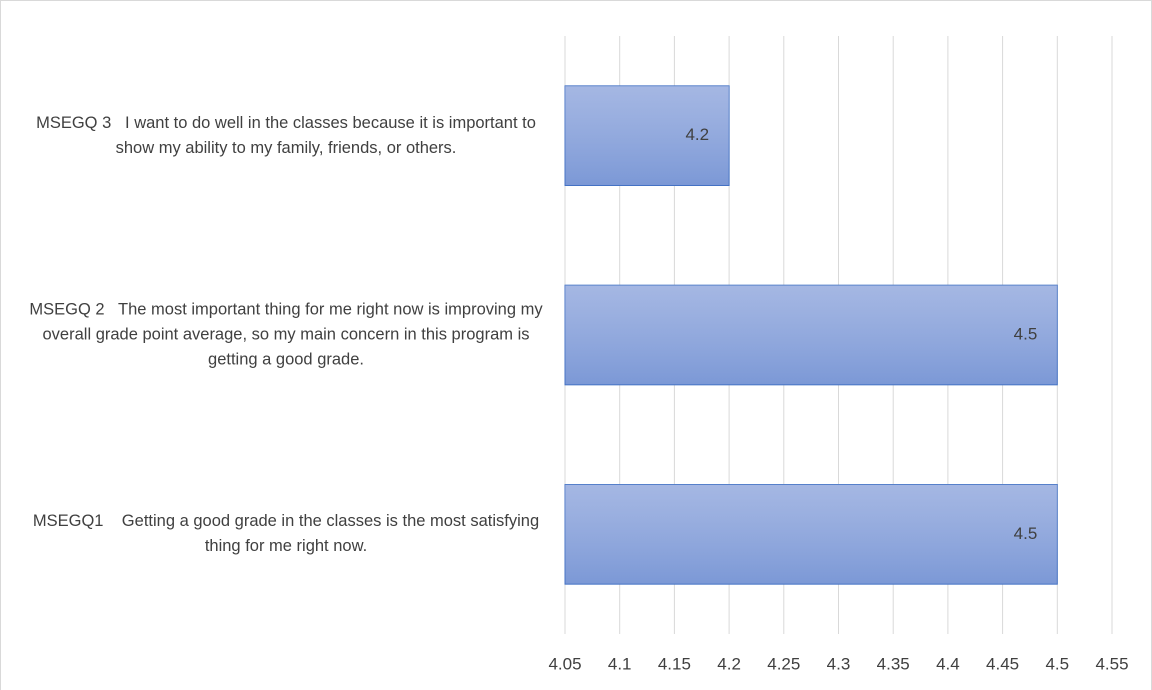 The image size is (1152, 690). Describe the element at coordinates (893, 663) in the screenshot. I see `x-tick-label: 4.35` at that location.